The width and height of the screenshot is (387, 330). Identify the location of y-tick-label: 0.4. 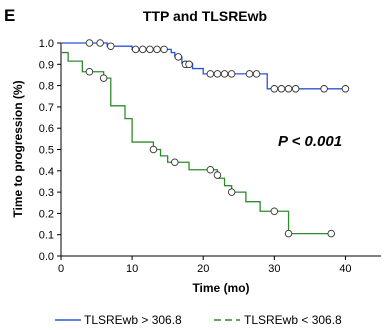
(46, 172).